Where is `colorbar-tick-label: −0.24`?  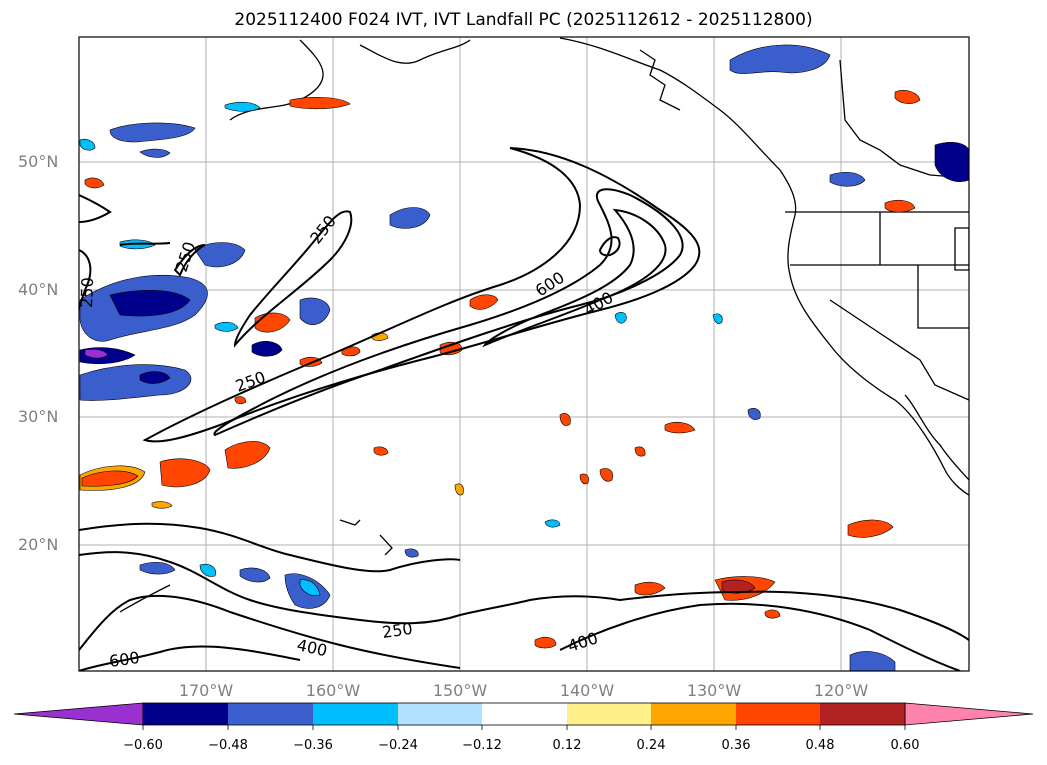
colorbar-tick-label: −0.24 is located at coordinates (398, 745).